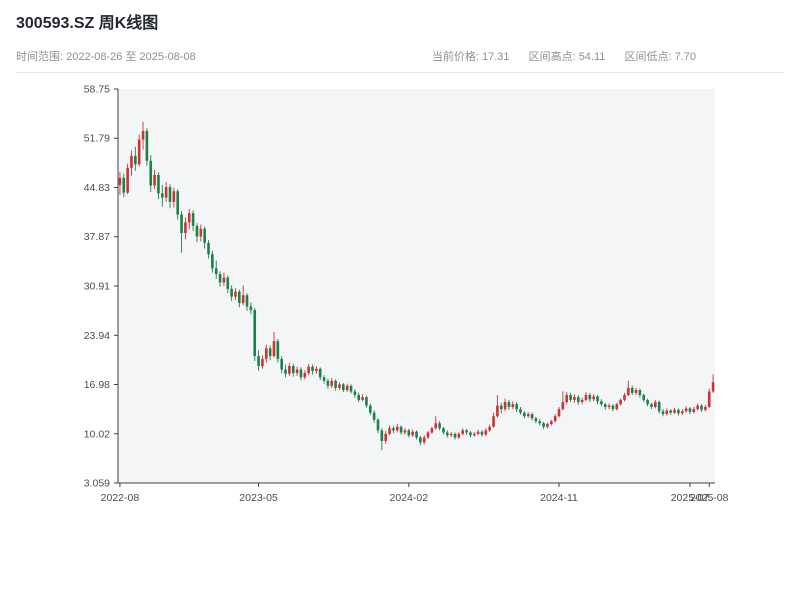  Describe the element at coordinates (97, 188) in the screenshot. I see `y-tick-label: 44.83` at that location.